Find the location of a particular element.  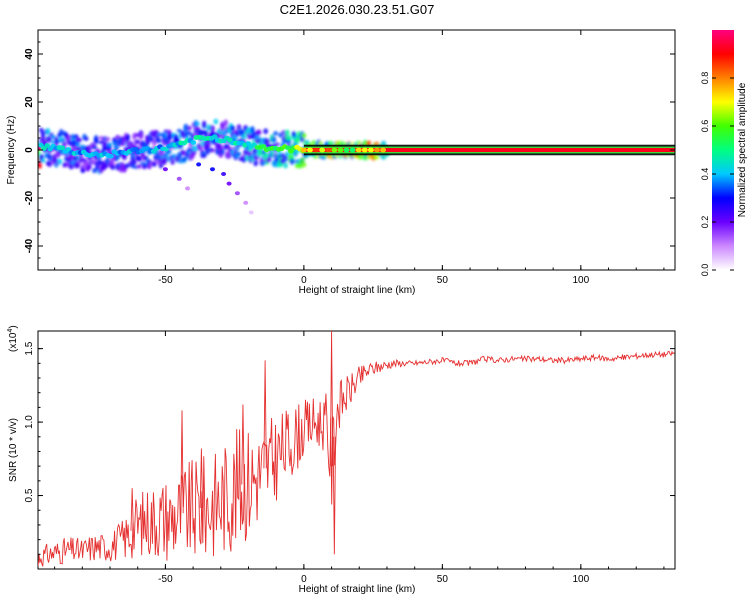

y-tick-label: 40 is located at coordinates (29, 54).